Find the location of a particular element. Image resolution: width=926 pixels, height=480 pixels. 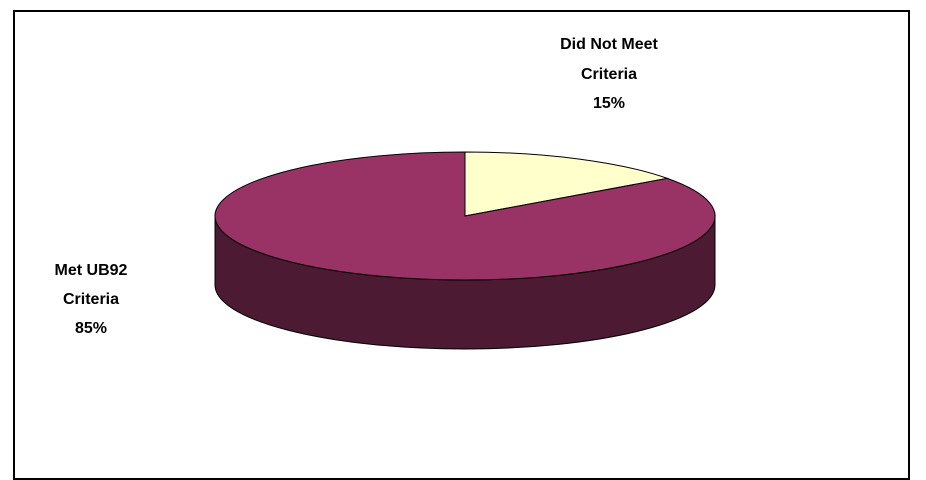

label-met-line-2: Criteria is located at coordinates (91, 299).